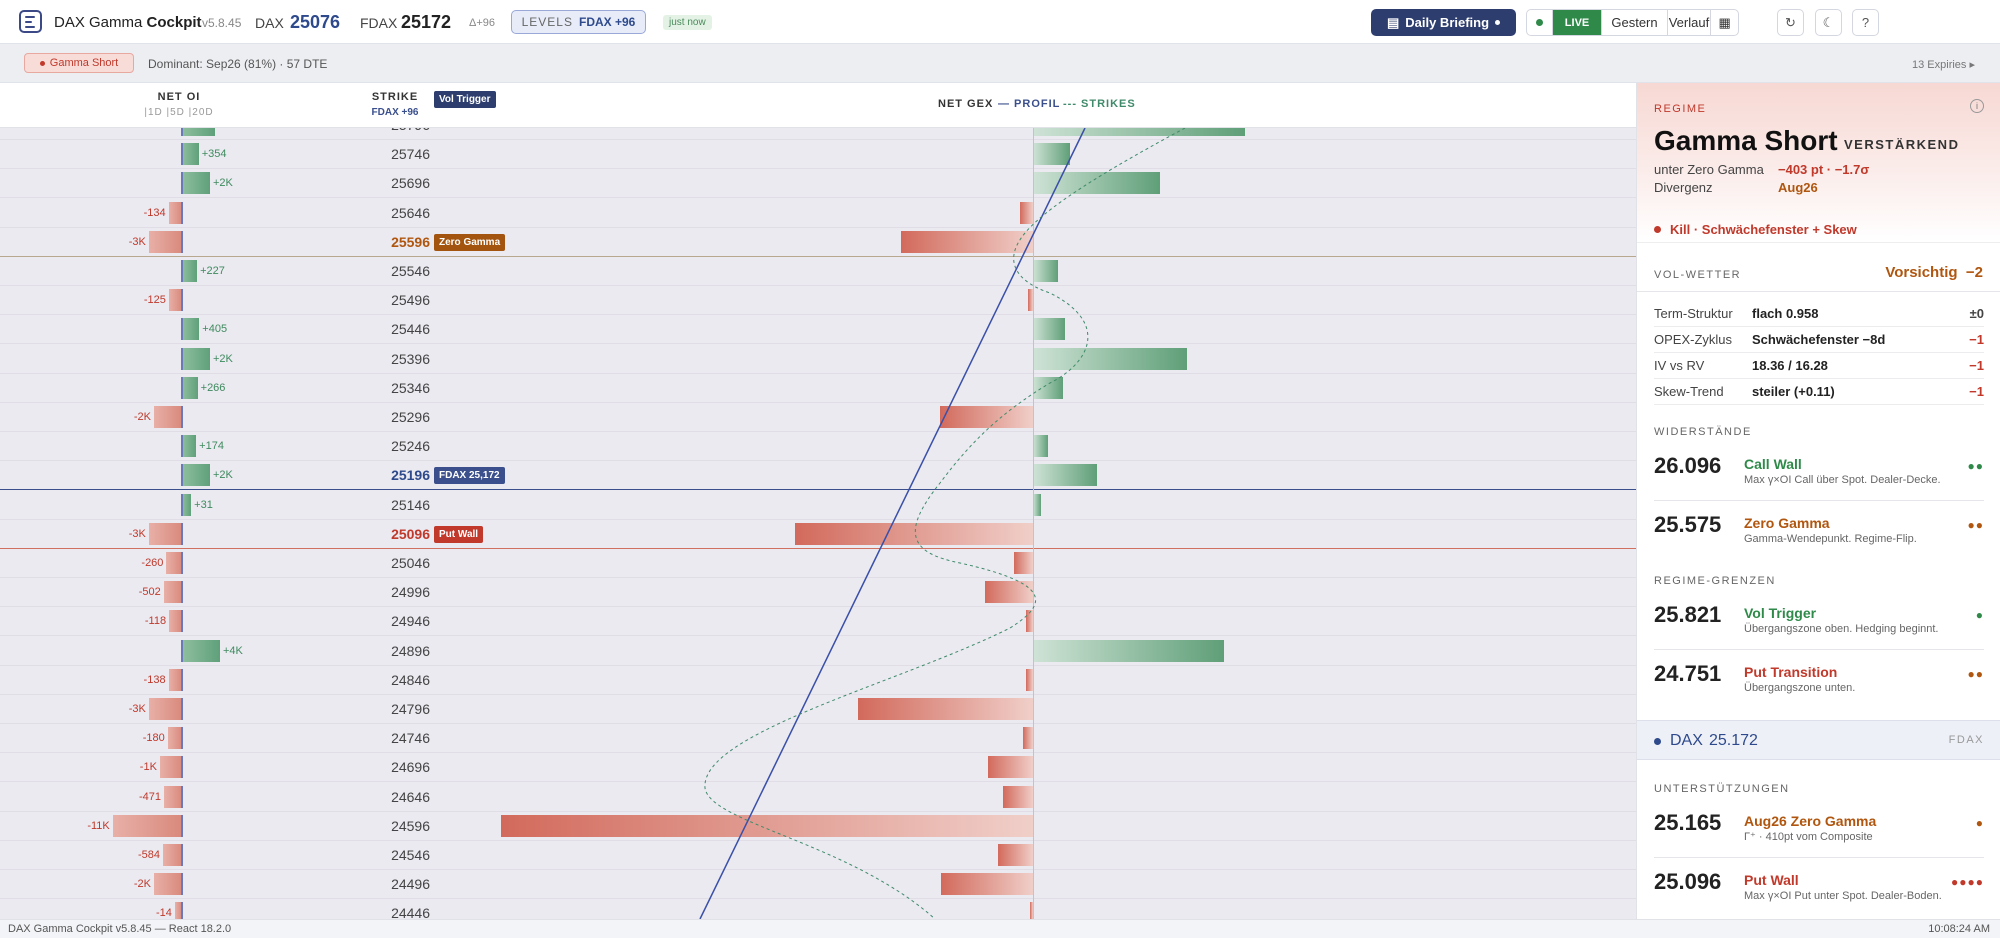  I want to click on ladder-row: -2K 25296, so click(818, 417).